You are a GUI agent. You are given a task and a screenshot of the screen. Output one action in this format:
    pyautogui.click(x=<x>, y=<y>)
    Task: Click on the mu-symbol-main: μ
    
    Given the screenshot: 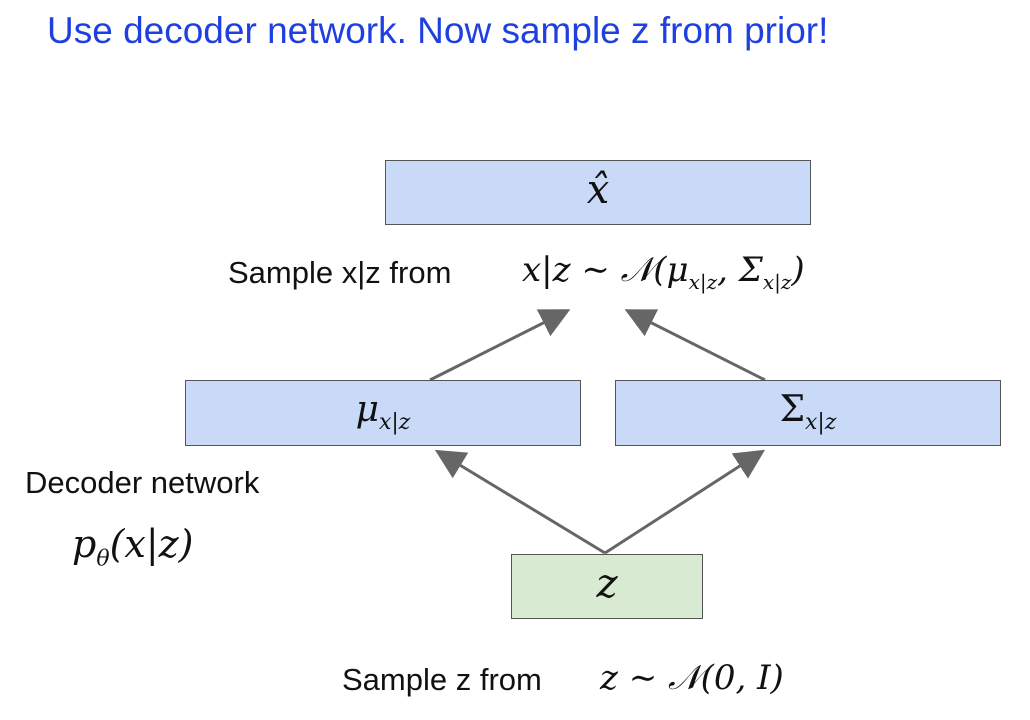 What is the action you would take?
    pyautogui.click(x=367, y=409)
    